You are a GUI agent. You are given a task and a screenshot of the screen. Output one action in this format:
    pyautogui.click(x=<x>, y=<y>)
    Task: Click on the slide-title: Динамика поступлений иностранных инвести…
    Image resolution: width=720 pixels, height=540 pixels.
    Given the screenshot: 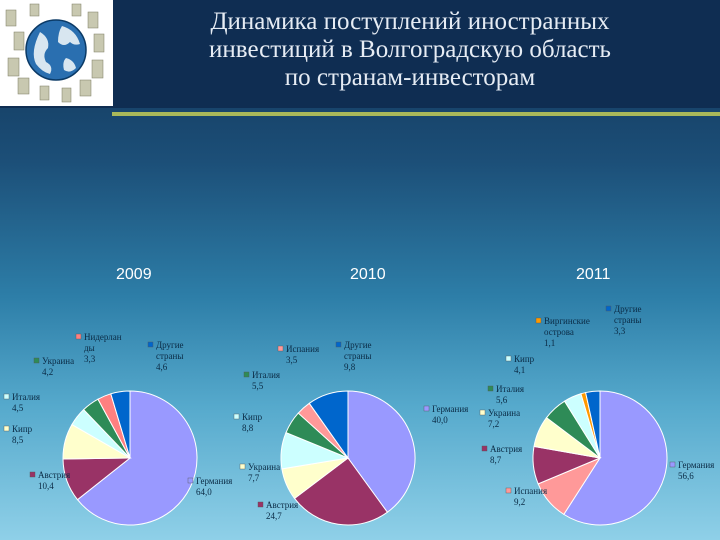 What is the action you would take?
    pyautogui.click(x=410, y=50)
    